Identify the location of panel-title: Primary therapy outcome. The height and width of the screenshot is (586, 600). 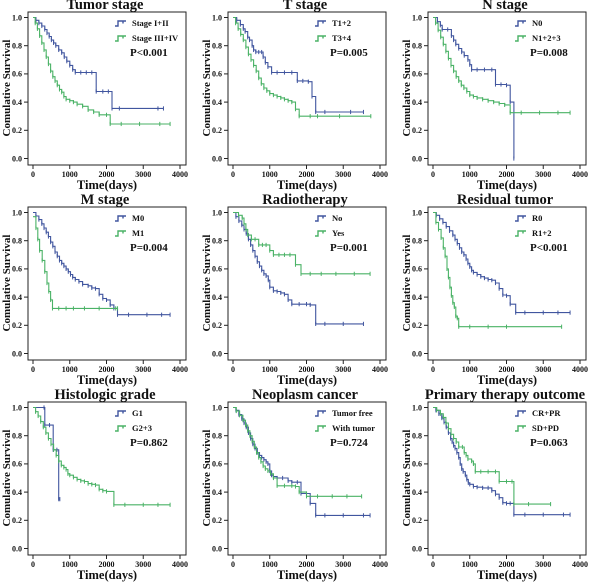
(505, 395).